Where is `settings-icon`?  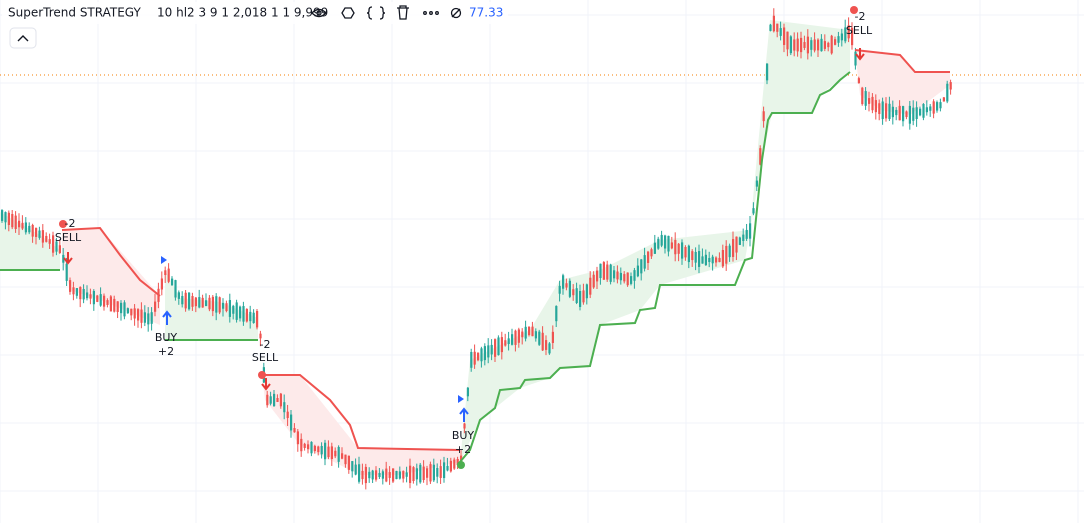 settings-icon is located at coordinates (348, 13).